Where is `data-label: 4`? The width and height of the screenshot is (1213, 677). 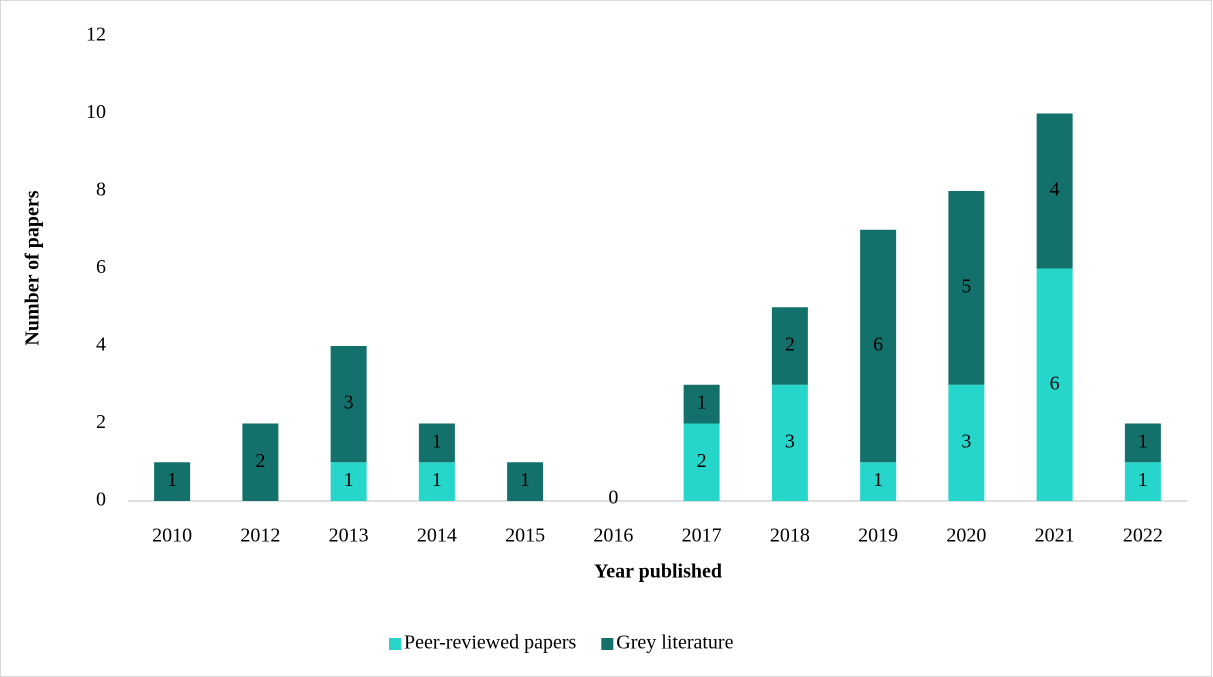
data-label: 4 is located at coordinates (1055, 190).